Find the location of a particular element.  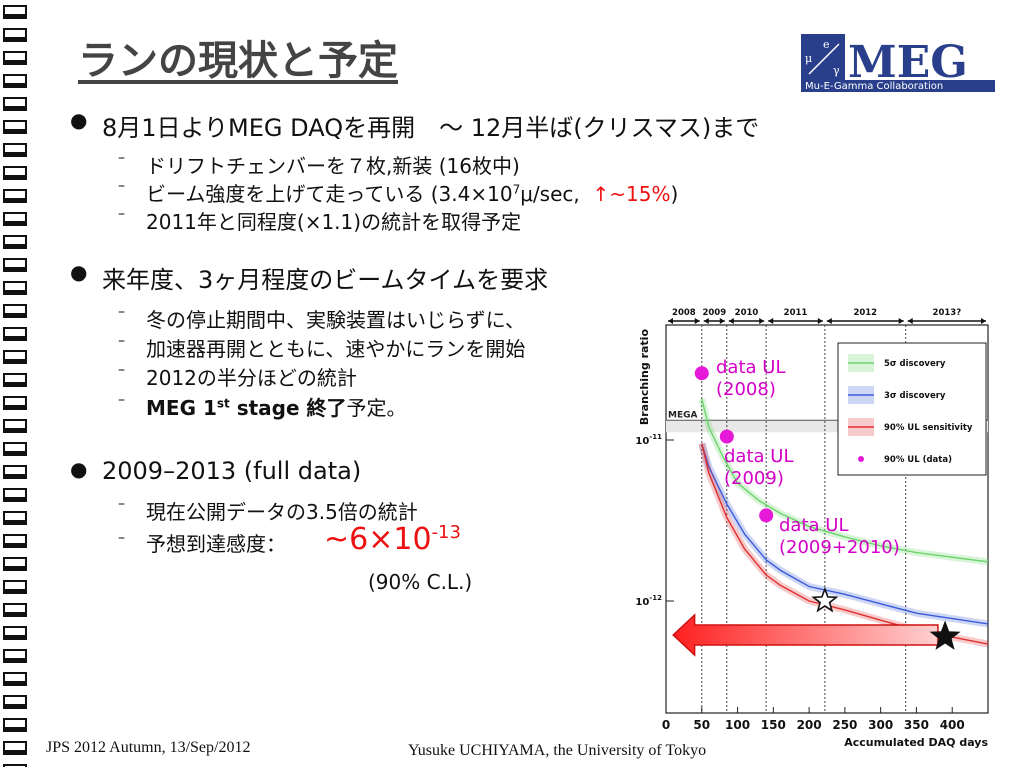

x-axis-label: Accumulated DAQ days is located at coordinates (916, 742).